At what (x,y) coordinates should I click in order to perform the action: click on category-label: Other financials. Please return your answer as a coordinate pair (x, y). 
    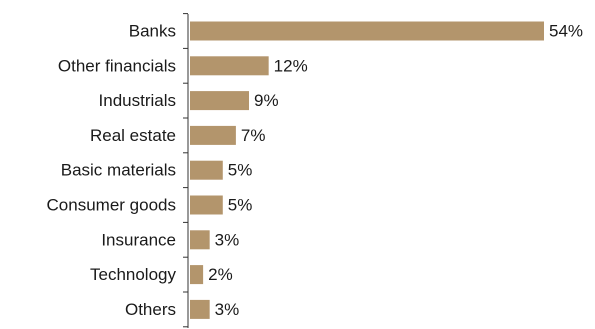
    Looking at the image, I should click on (117, 65).